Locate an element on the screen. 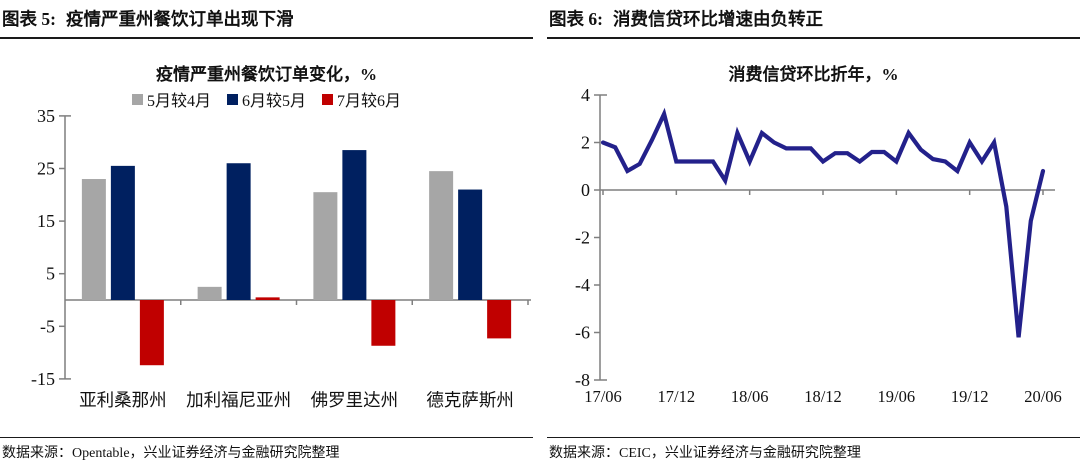 This screenshot has width=1080, height=466. figure-5-header: 图表 5: 疫情严重州餐饮订单出现下滑 is located at coordinates (267, 18).